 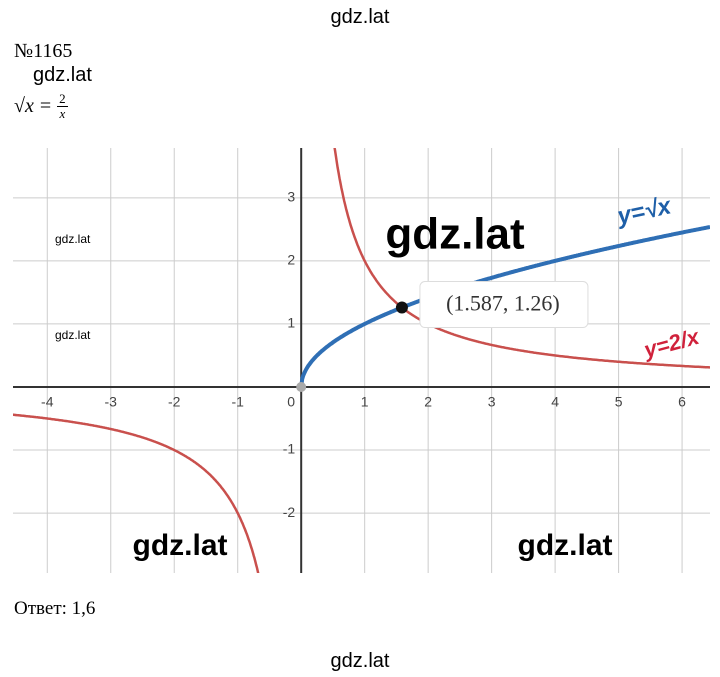 What do you see at coordinates (289, 449) in the screenshot?
I see `y-tick-label: -1` at bounding box center [289, 449].